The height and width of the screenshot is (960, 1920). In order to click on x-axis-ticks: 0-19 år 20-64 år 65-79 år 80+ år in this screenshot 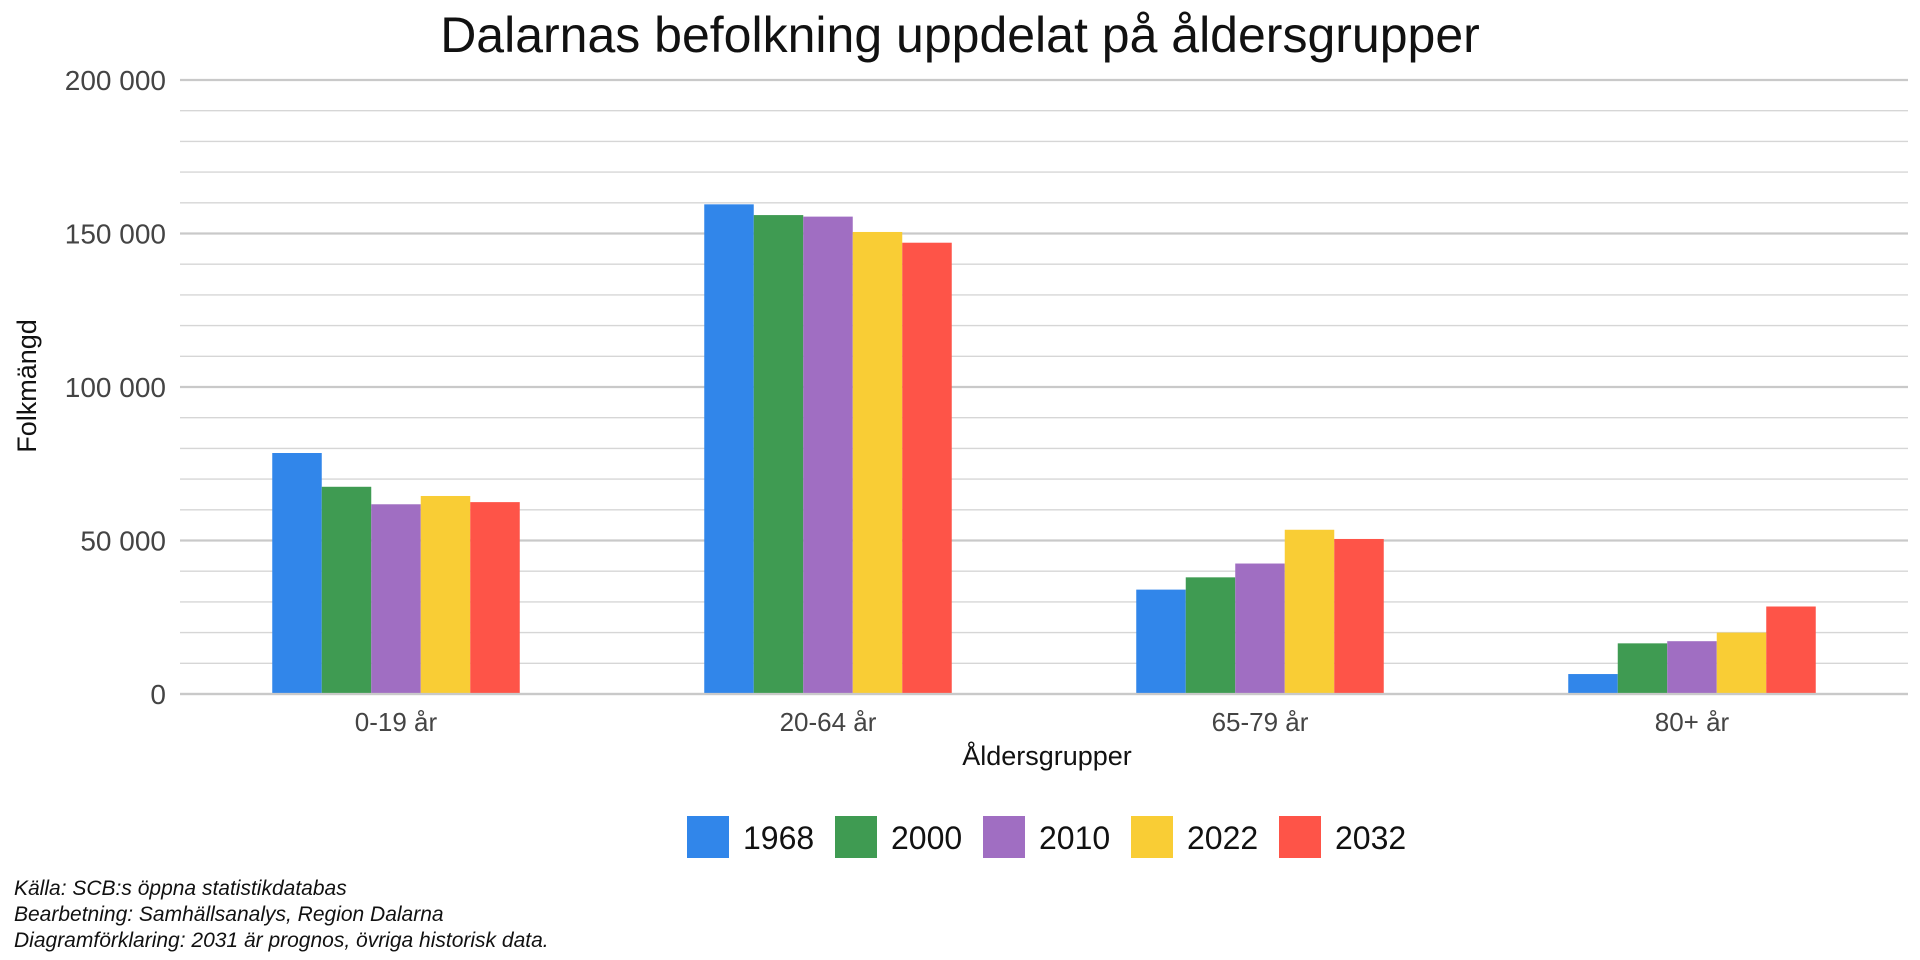, I will do `click(1042, 722)`.